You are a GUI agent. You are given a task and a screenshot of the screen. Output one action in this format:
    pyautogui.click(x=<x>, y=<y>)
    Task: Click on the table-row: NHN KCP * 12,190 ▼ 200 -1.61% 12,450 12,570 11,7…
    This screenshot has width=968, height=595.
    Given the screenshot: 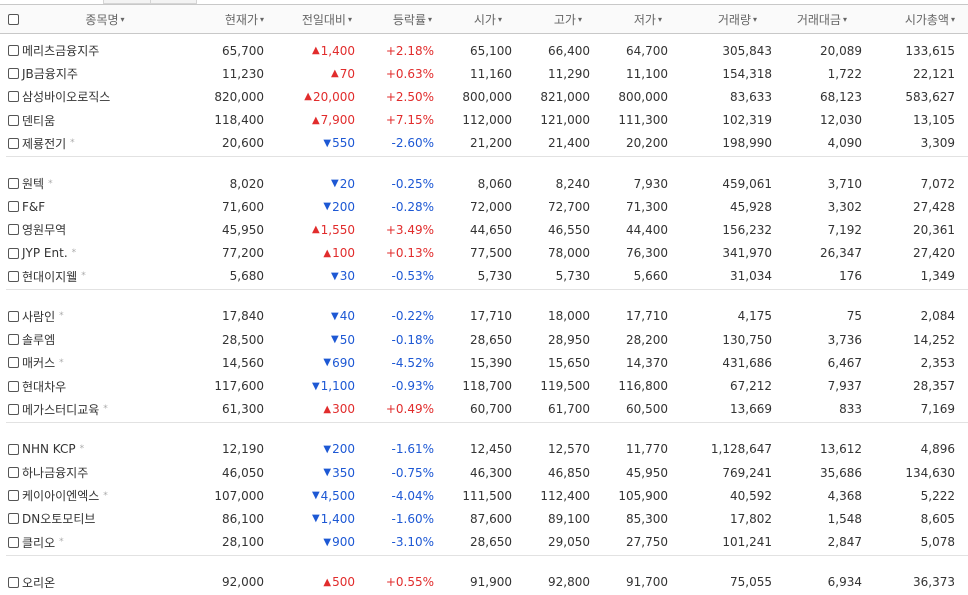 What is the action you would take?
    pyautogui.click(x=484, y=449)
    